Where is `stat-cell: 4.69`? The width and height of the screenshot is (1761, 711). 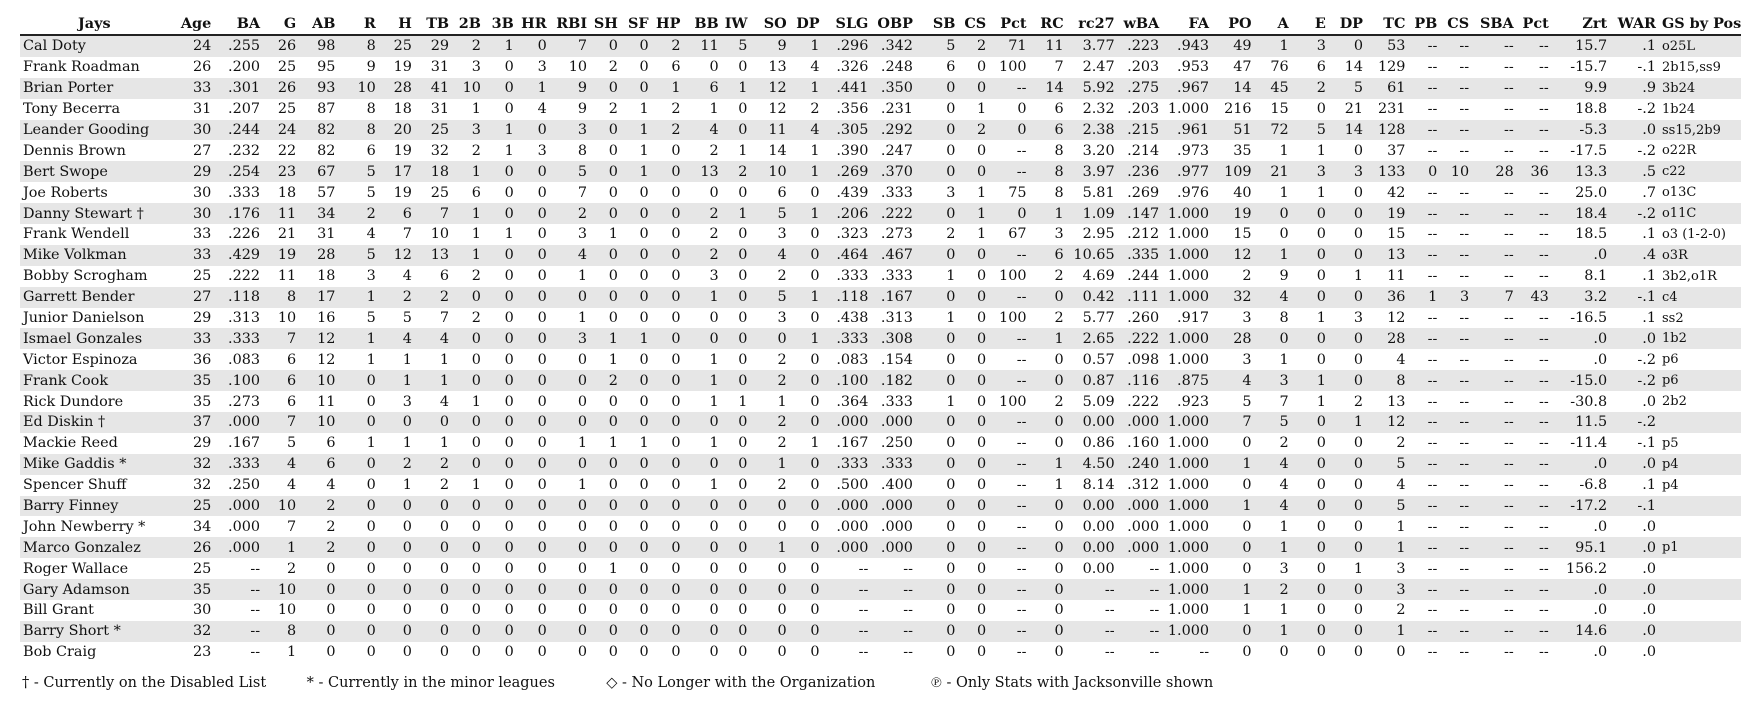
stat-cell: 4.69 is located at coordinates (1092, 276).